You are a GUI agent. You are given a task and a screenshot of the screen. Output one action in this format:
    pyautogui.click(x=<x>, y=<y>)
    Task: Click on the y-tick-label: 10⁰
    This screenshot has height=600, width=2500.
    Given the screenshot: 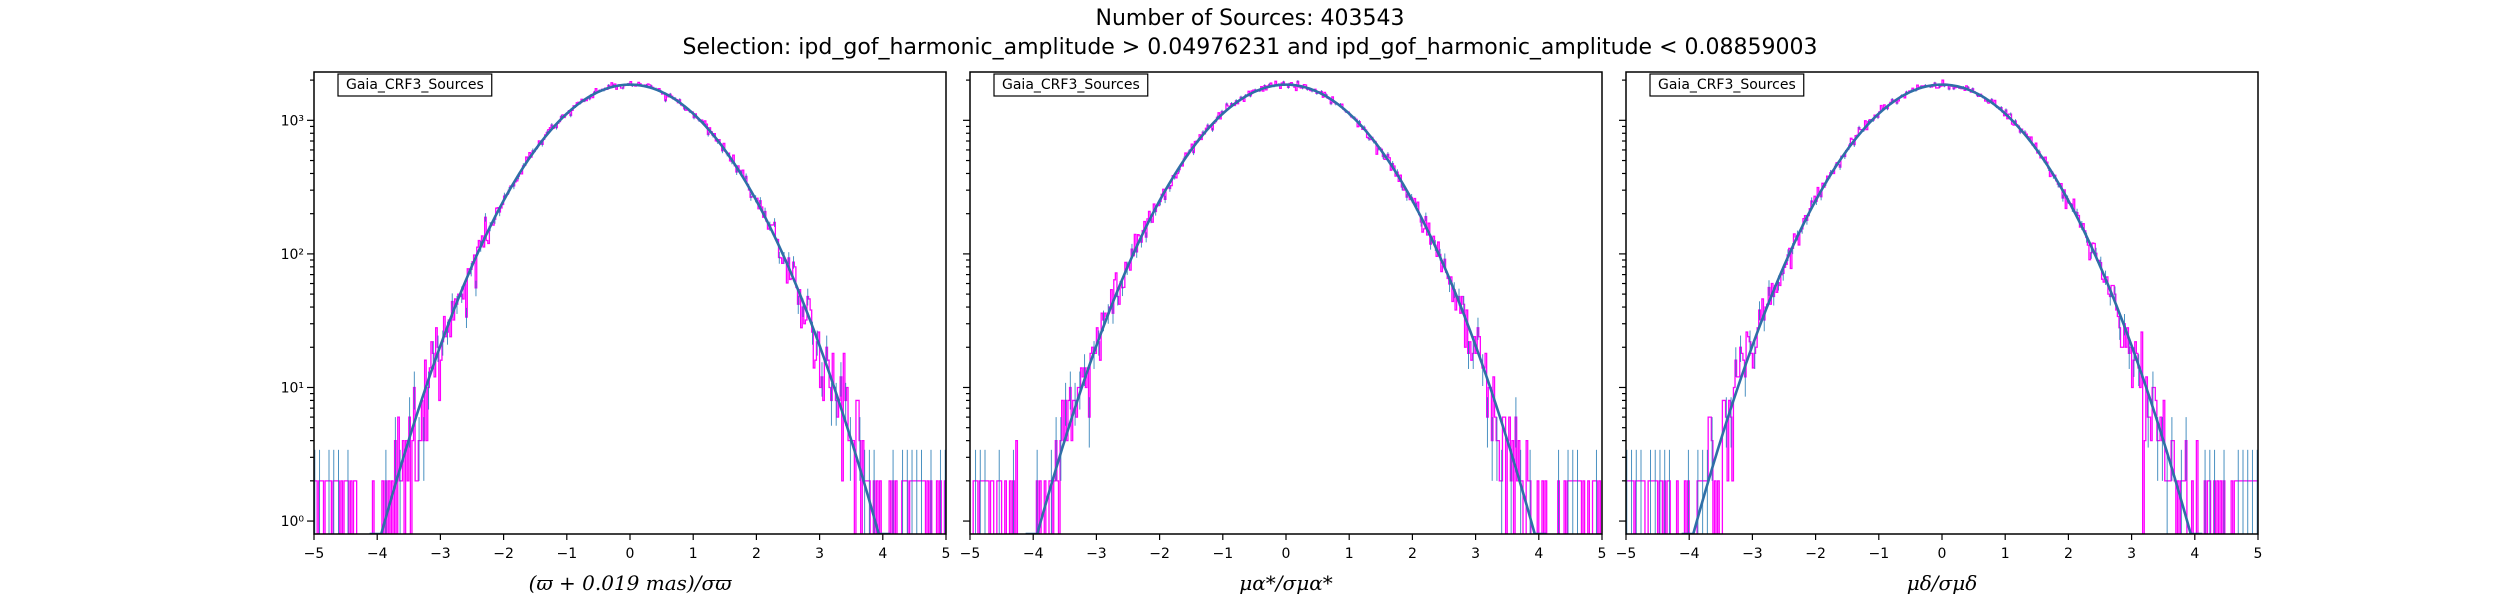 What is the action you would take?
    pyautogui.click(x=293, y=522)
    